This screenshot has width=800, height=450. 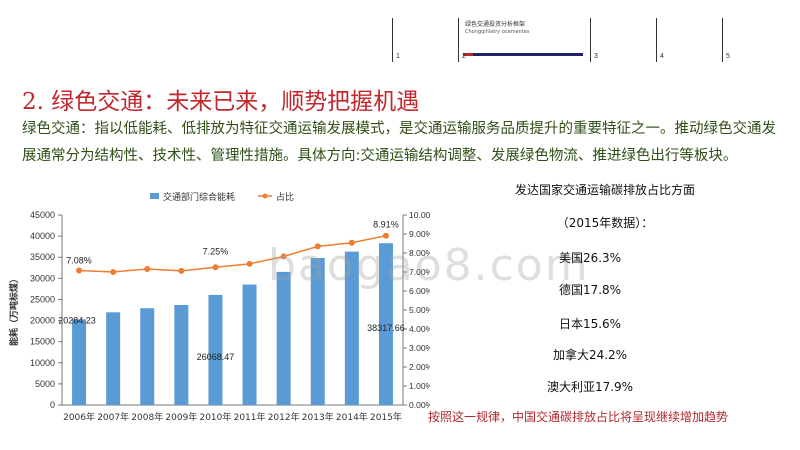 What do you see at coordinates (352, 417) in the screenshot?
I see `x-tick-label: 2014年` at bounding box center [352, 417].